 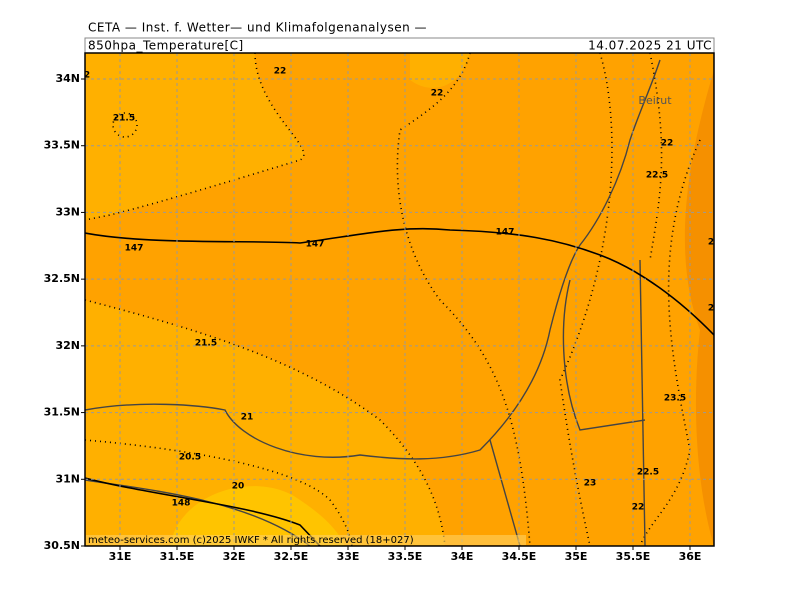 I want to click on contour-label: 23, so click(x=590, y=484).